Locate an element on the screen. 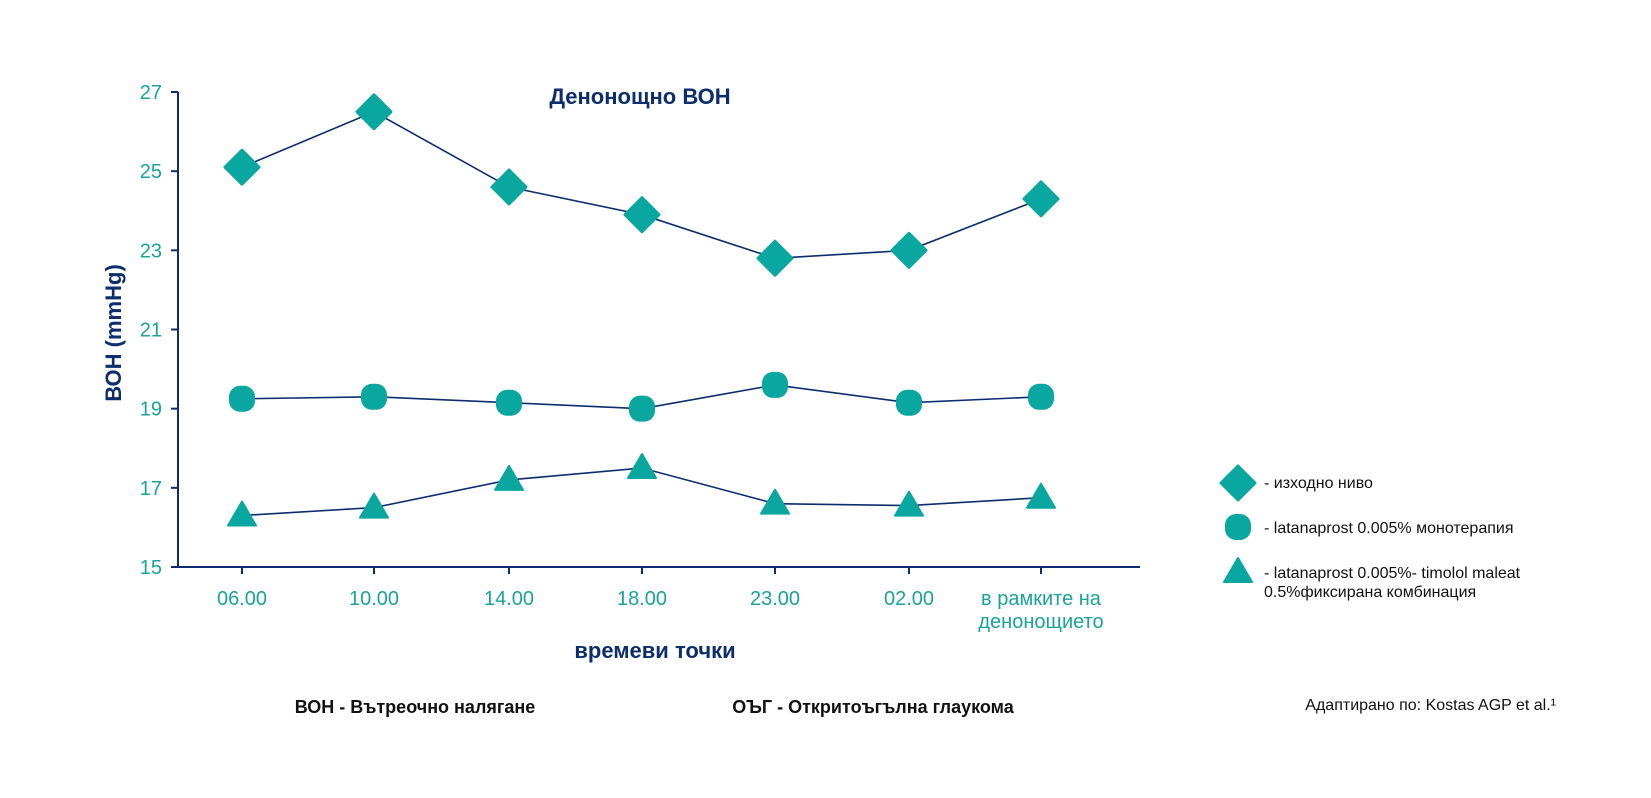  legend-item: - latanaprost 0.005% монотерапия is located at coordinates (1369, 527).